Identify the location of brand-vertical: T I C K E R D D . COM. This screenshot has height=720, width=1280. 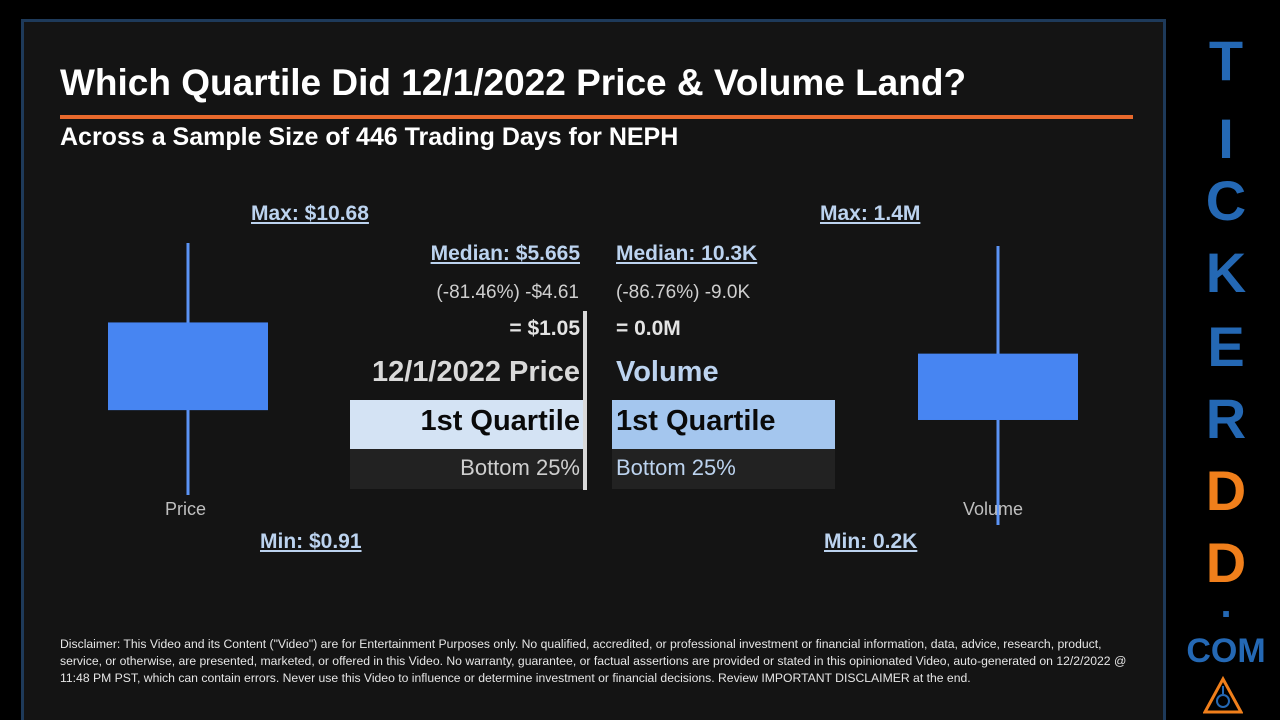
(1226, 370).